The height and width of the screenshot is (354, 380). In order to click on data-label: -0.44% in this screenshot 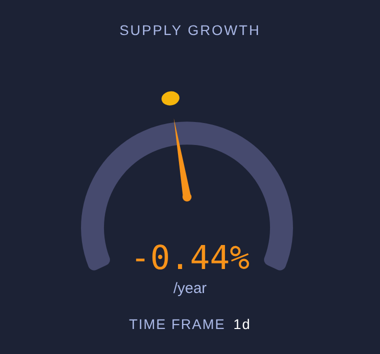, I will do `click(190, 257)`.